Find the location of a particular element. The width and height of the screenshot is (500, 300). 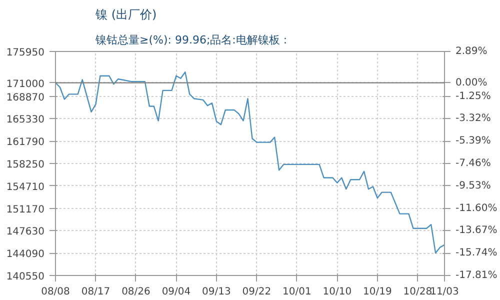

y-tick-label: 158250 is located at coordinates (25, 165).